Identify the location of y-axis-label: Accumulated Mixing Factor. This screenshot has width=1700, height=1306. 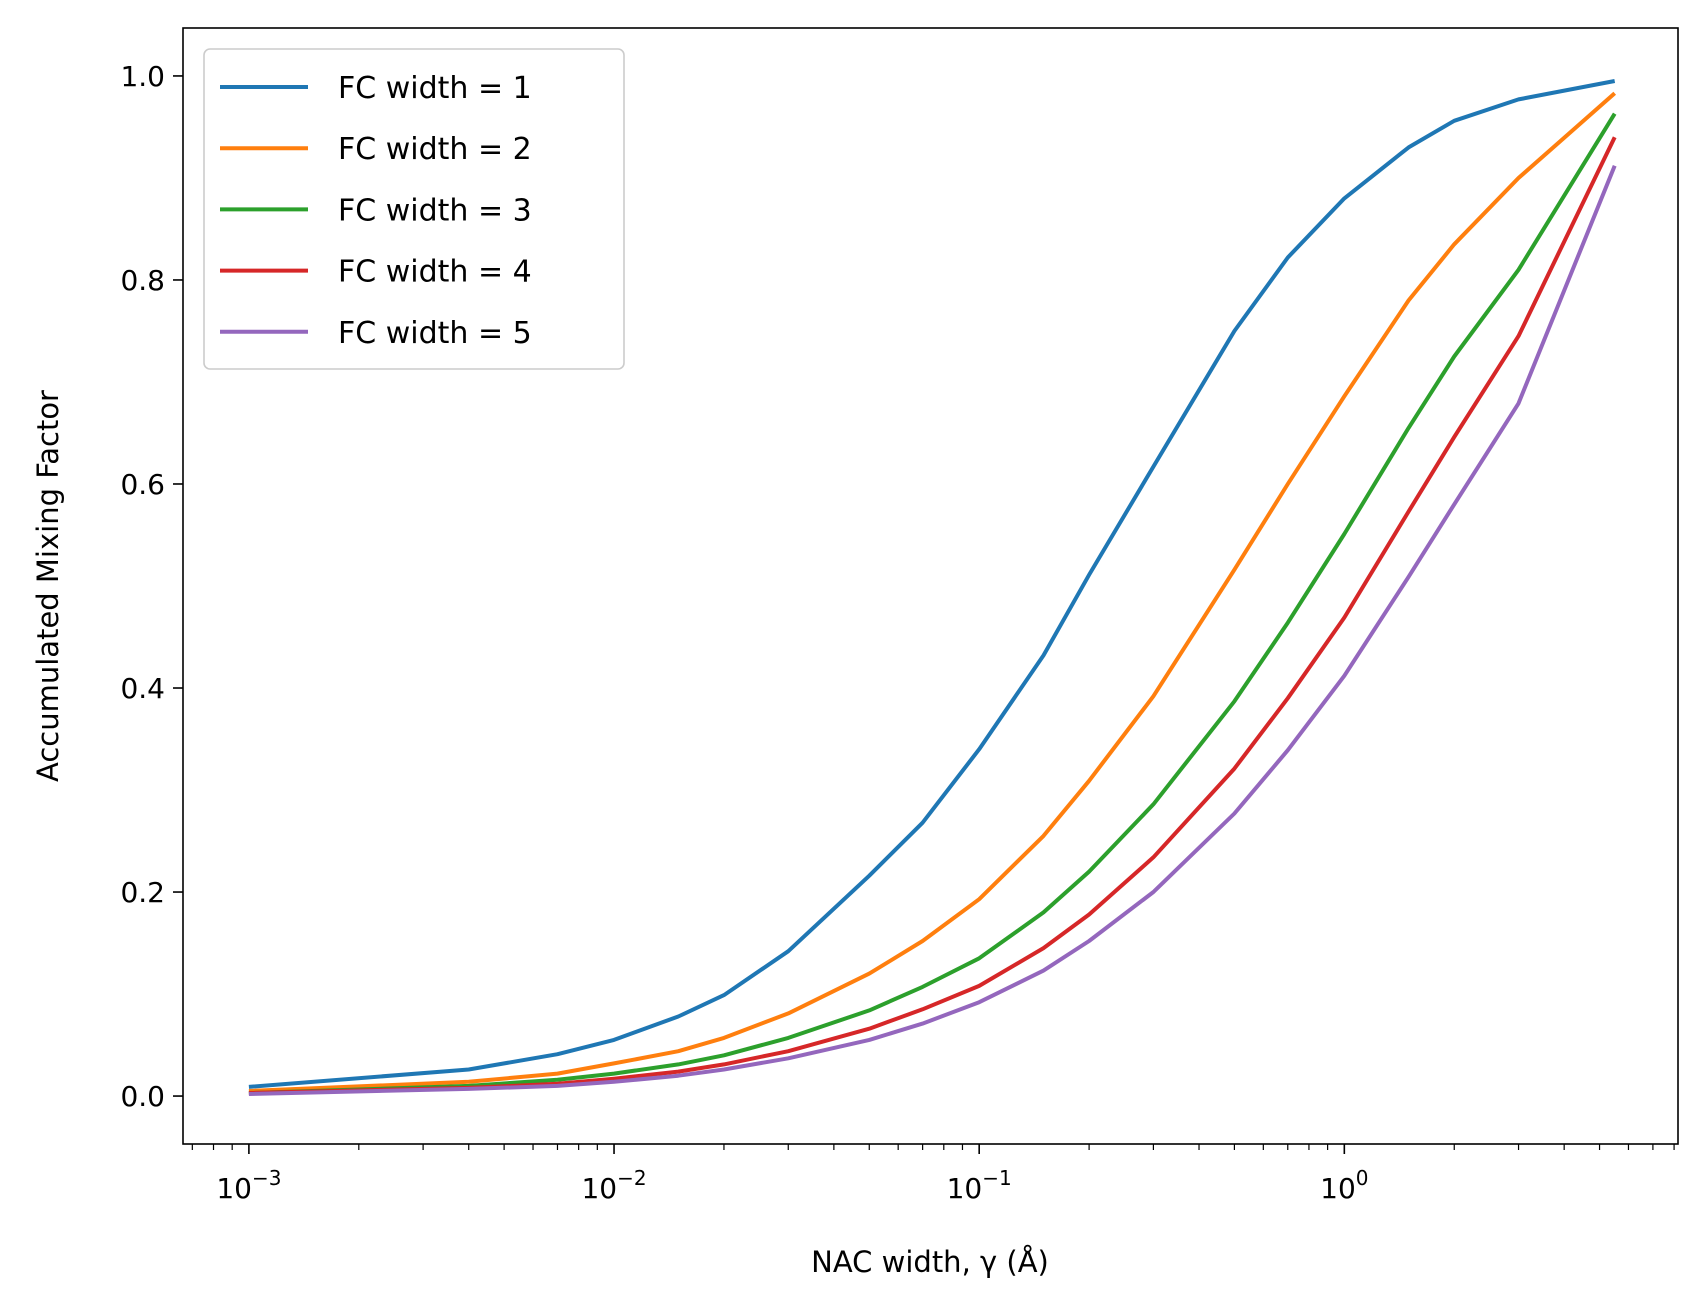
(48, 586).